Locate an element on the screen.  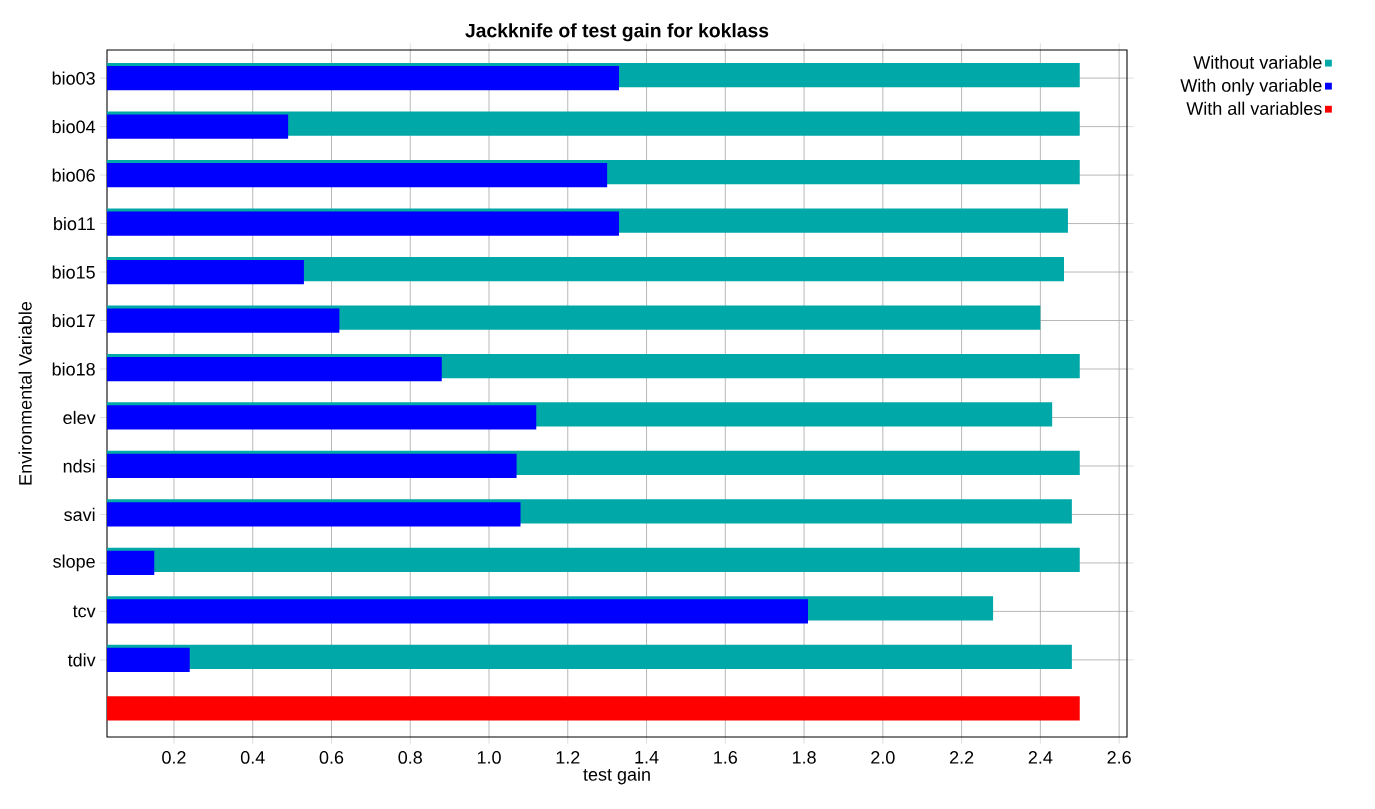
y-tick-label: ndsi is located at coordinates (79, 466).